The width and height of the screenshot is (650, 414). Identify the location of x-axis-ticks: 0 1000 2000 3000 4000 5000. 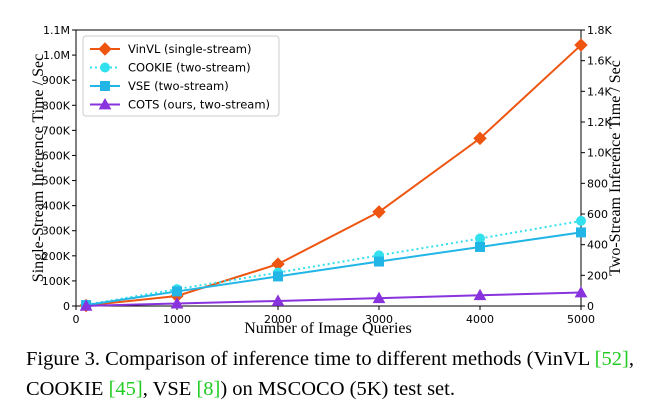
(334, 316).